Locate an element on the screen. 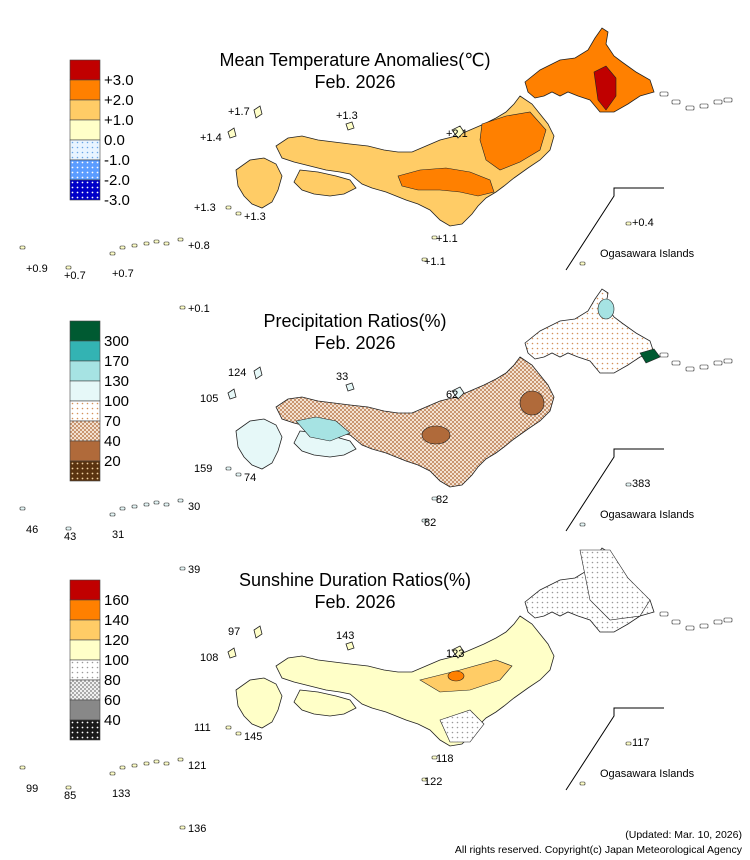 This screenshot has width=750, height=860. station-value: +0.4 is located at coordinates (643, 223).